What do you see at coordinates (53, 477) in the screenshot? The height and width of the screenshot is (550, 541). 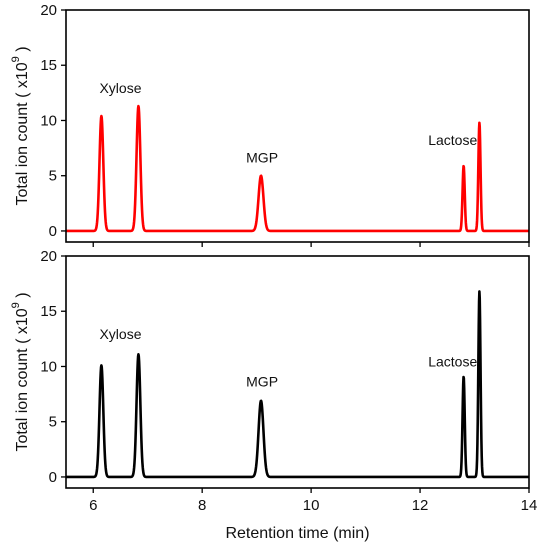 I see `y-tick-label-bottom: 0` at bounding box center [53, 477].